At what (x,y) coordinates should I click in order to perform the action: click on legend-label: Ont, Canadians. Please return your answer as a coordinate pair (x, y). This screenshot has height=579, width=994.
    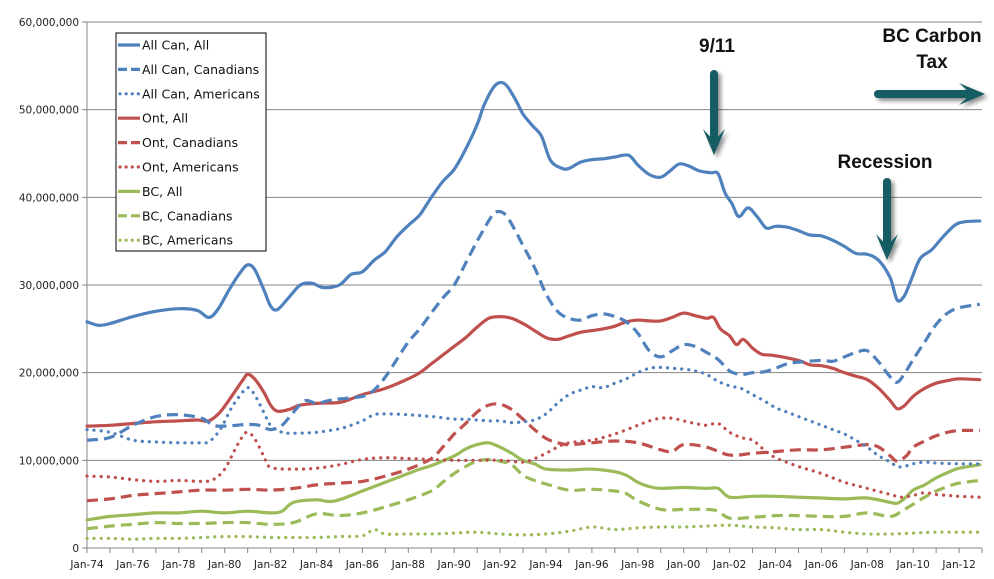
    Looking at the image, I should click on (190, 142).